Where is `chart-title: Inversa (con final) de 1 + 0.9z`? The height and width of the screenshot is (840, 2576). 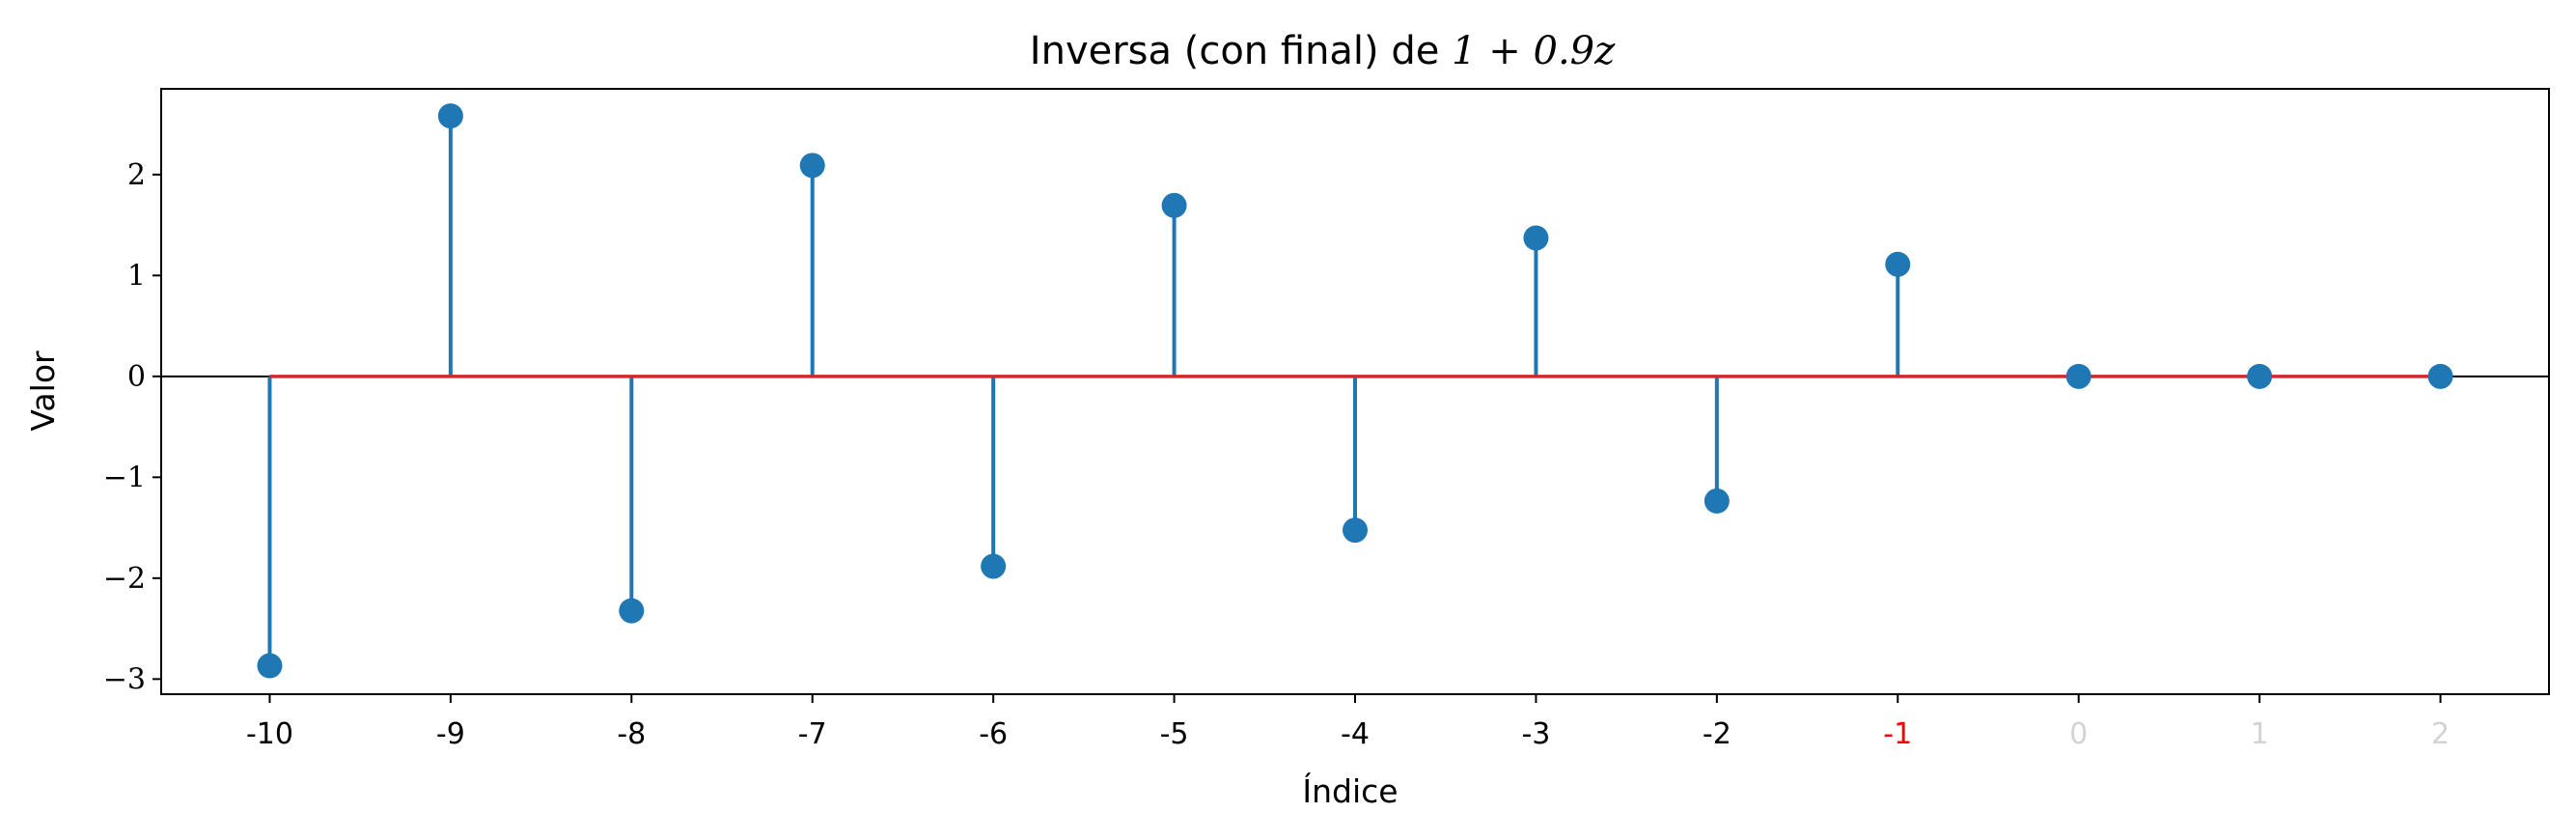
chart-title: Inversa (con final) de 1 + 0.9z is located at coordinates (1323, 51).